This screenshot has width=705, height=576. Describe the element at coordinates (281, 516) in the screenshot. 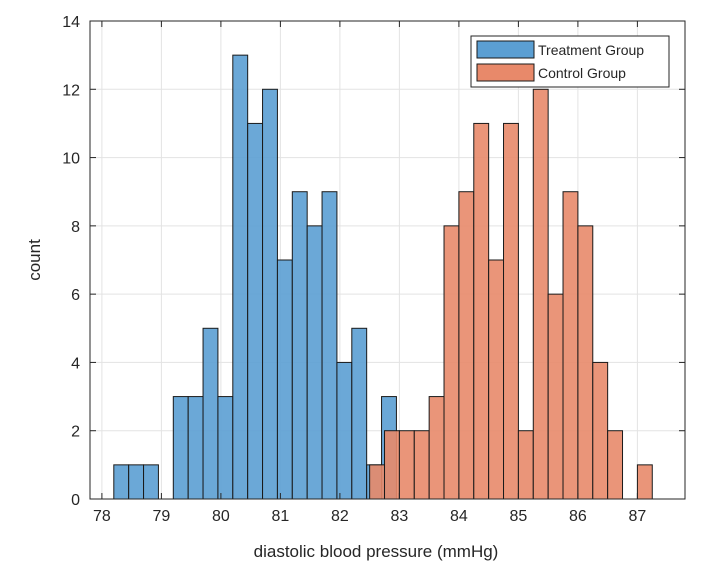

I see `x-tick-label: 81` at that location.